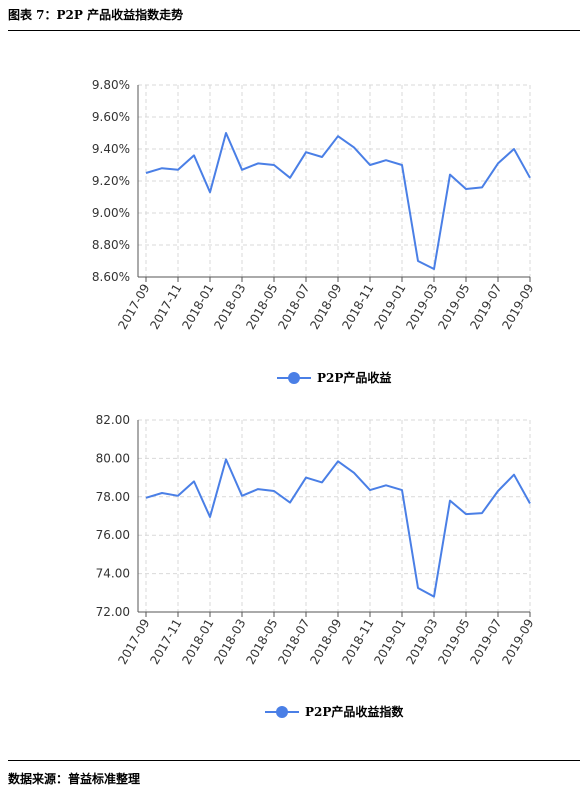  I want to click on legend-label: P2P产品收益指数, so click(354, 712).